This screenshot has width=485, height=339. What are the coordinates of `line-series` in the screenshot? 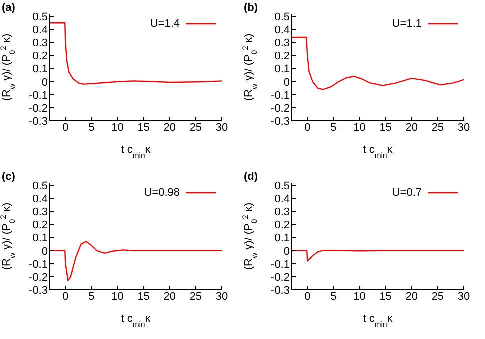 It's located at (378, 63).